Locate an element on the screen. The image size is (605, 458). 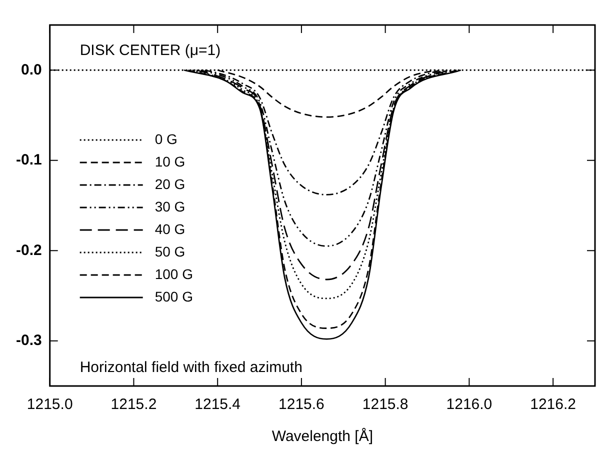
y-tick-label: -0.2 is located at coordinates (29, 250).